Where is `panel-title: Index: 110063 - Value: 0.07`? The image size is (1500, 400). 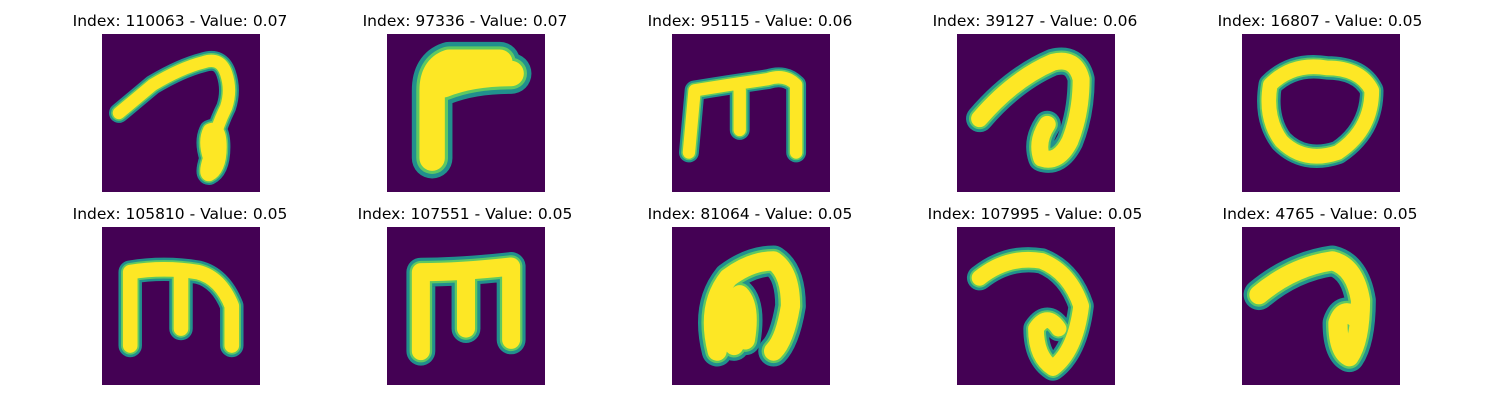 panel-title: Index: 110063 - Value: 0.07 is located at coordinates (180, 21).